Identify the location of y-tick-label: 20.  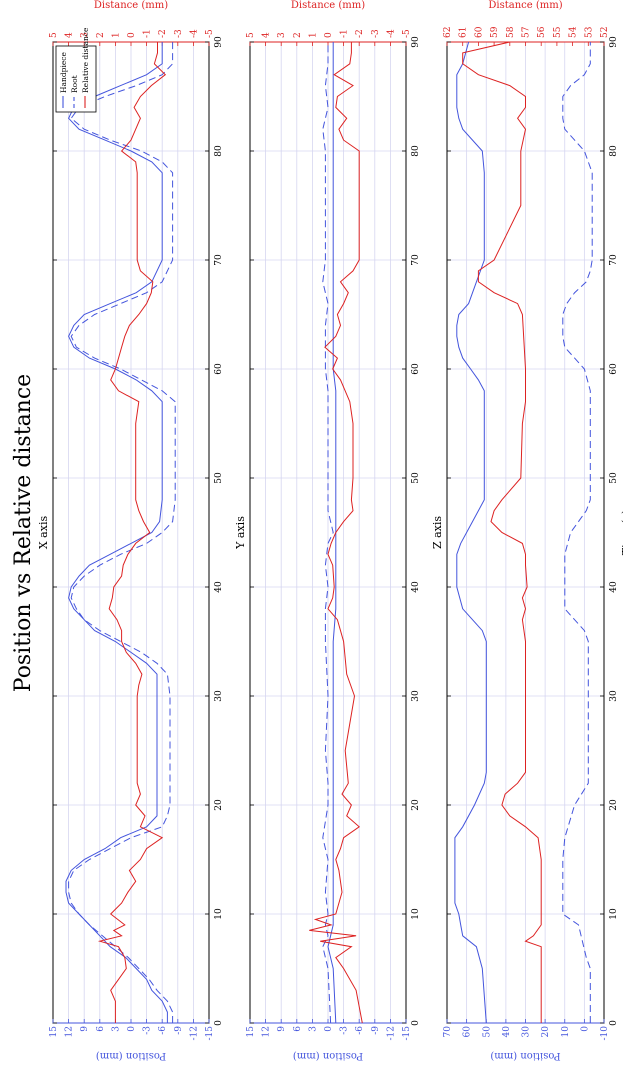
(546, 1032).